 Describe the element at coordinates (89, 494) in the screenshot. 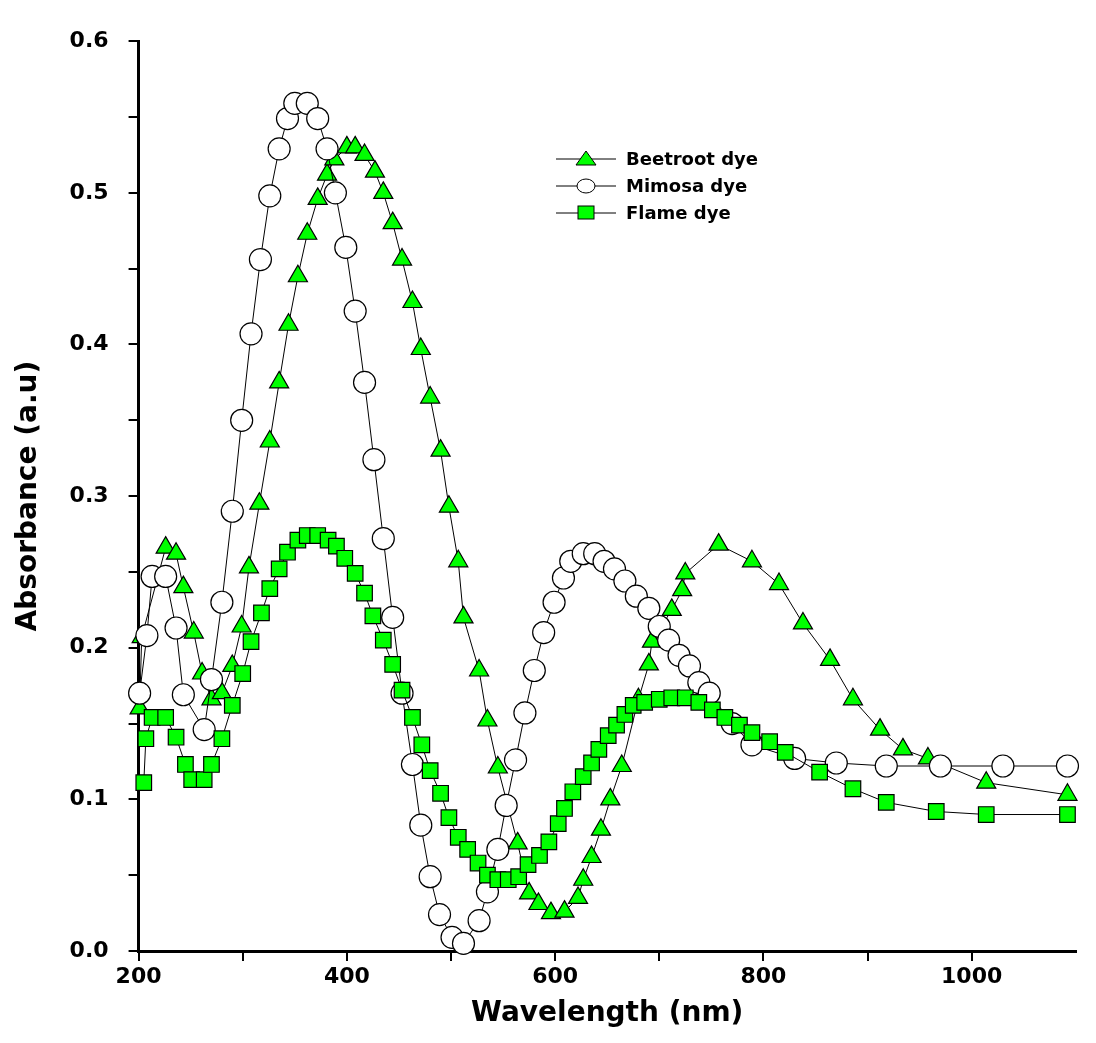

I see `y-tick-label: 0.3` at that location.